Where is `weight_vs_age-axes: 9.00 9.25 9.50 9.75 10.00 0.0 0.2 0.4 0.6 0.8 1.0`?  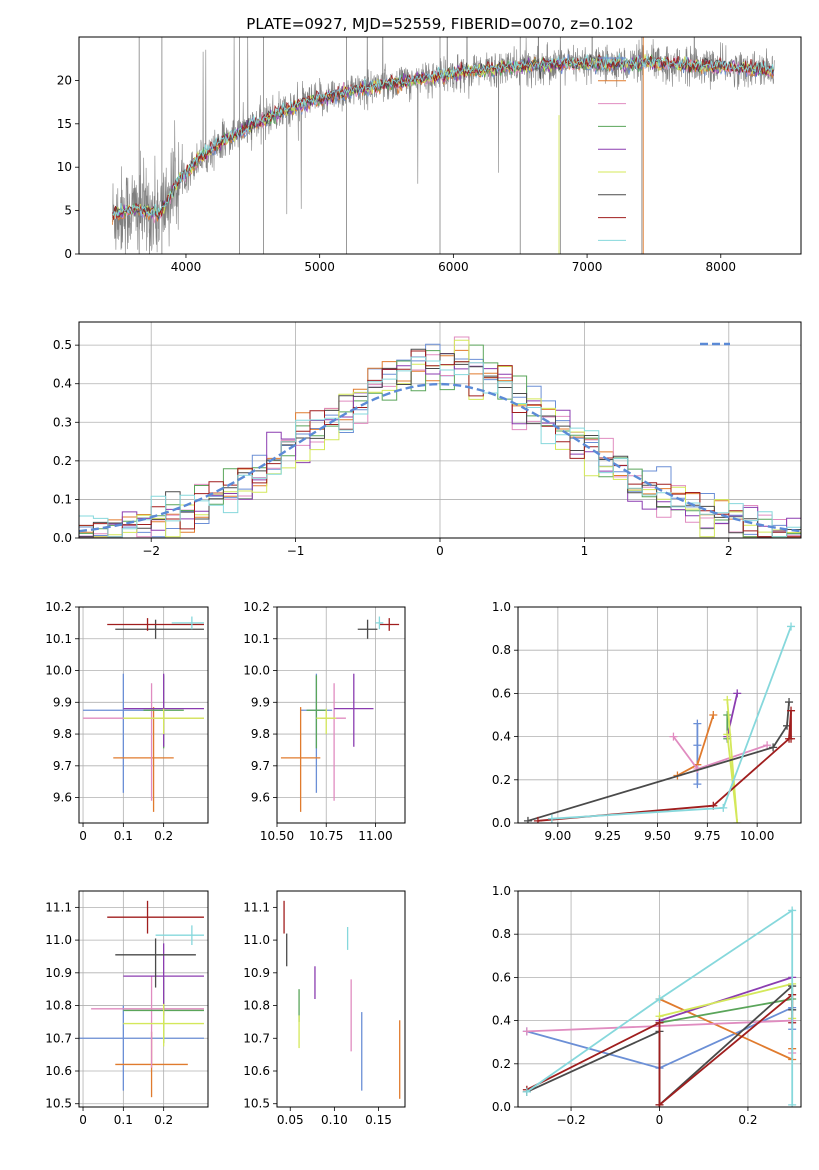 weight_vs_age-axes: 9.00 9.25 9.50 9.75 10.00 0.0 0.2 0.4 0.6 0.8 1.0 is located at coordinates (647, 721).